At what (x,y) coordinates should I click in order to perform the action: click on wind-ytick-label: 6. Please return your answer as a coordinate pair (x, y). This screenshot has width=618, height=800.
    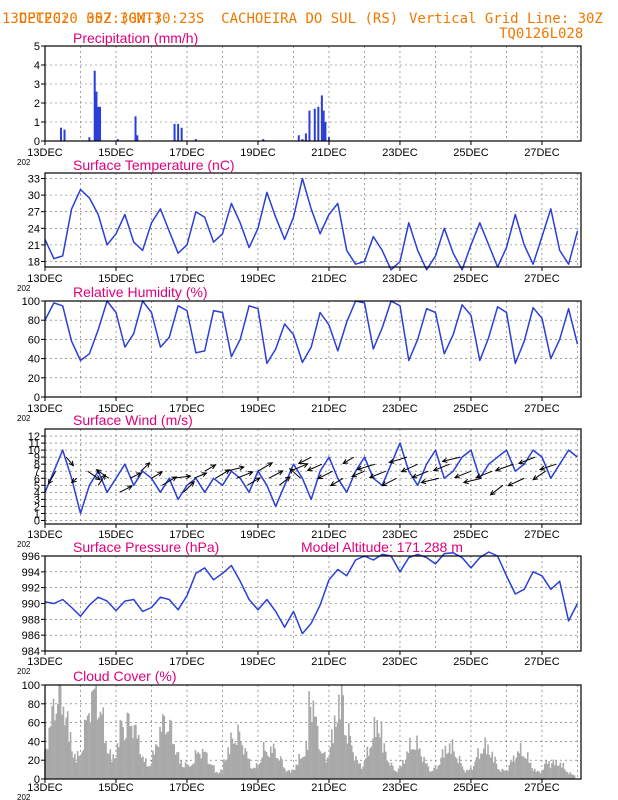
    Looking at the image, I should click on (37, 479).